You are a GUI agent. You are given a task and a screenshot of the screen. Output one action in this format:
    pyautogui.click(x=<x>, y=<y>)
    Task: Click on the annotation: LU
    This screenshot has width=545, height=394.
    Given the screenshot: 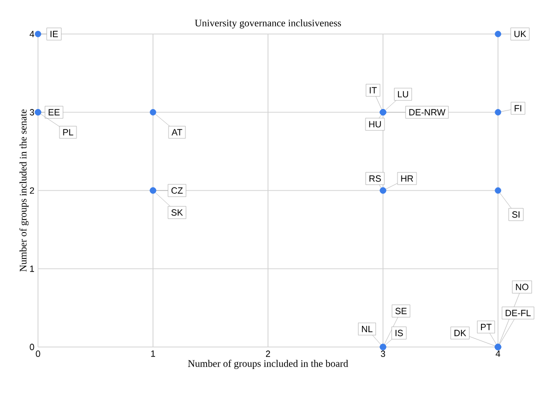 What is the action you would take?
    pyautogui.click(x=403, y=94)
    